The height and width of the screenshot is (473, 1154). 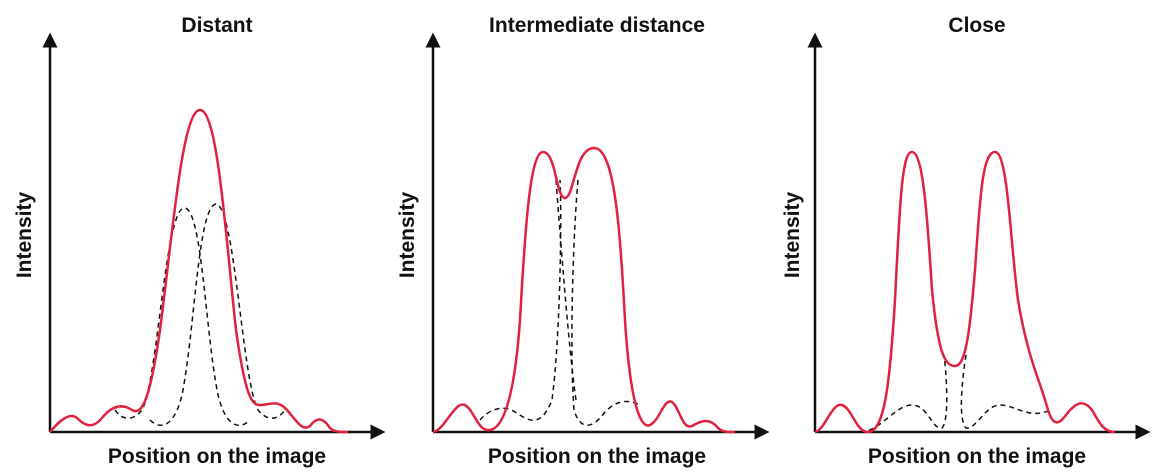 I want to click on panel-title: Distant, so click(x=216, y=25).